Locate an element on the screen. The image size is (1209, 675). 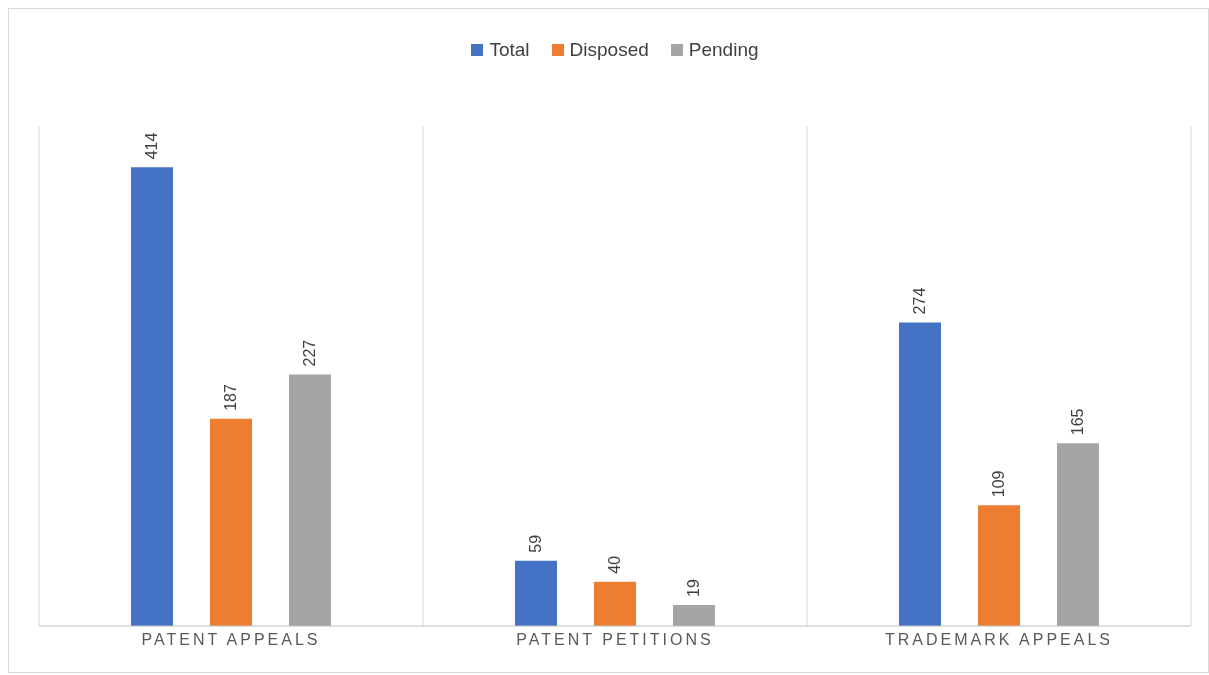
data-label: 227 is located at coordinates (310, 353).